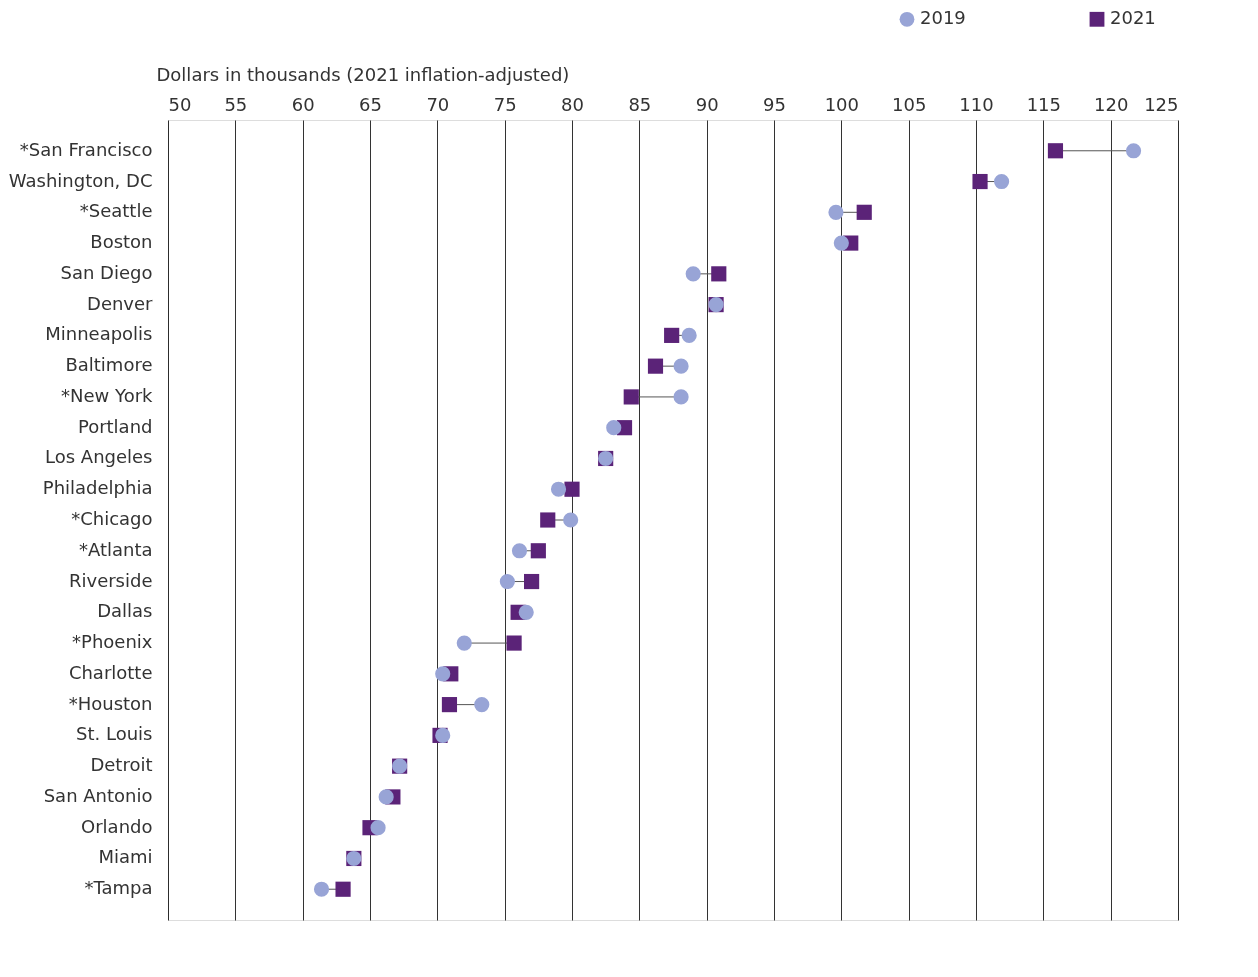  I want to click on y-tick-label: *San Francisco, so click(86, 149).